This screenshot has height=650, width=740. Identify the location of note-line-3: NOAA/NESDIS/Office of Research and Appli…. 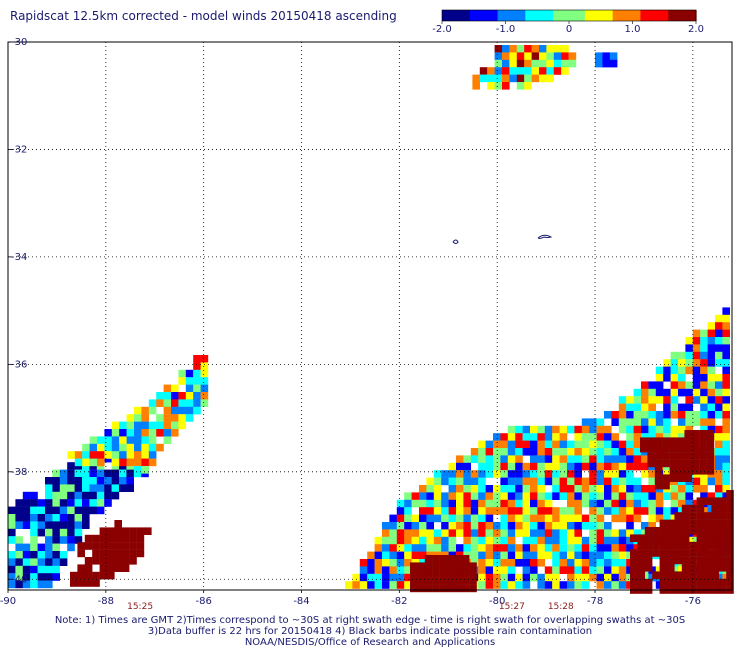
(370, 642).